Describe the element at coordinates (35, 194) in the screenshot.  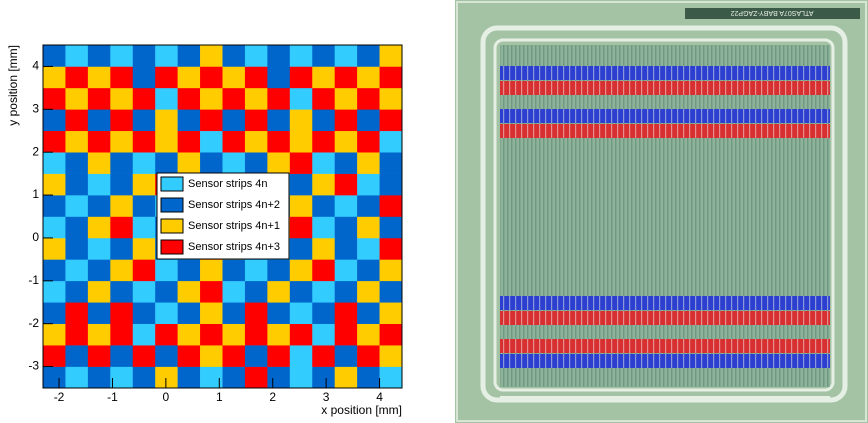
I see `y-tick-label: 1` at that location.